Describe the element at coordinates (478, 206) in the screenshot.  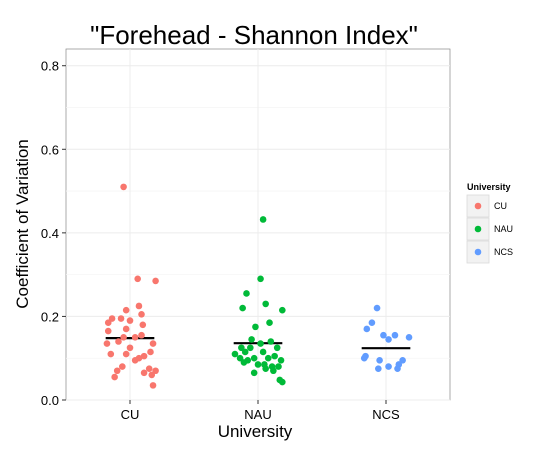
I see `legend-swatch-cu` at that location.